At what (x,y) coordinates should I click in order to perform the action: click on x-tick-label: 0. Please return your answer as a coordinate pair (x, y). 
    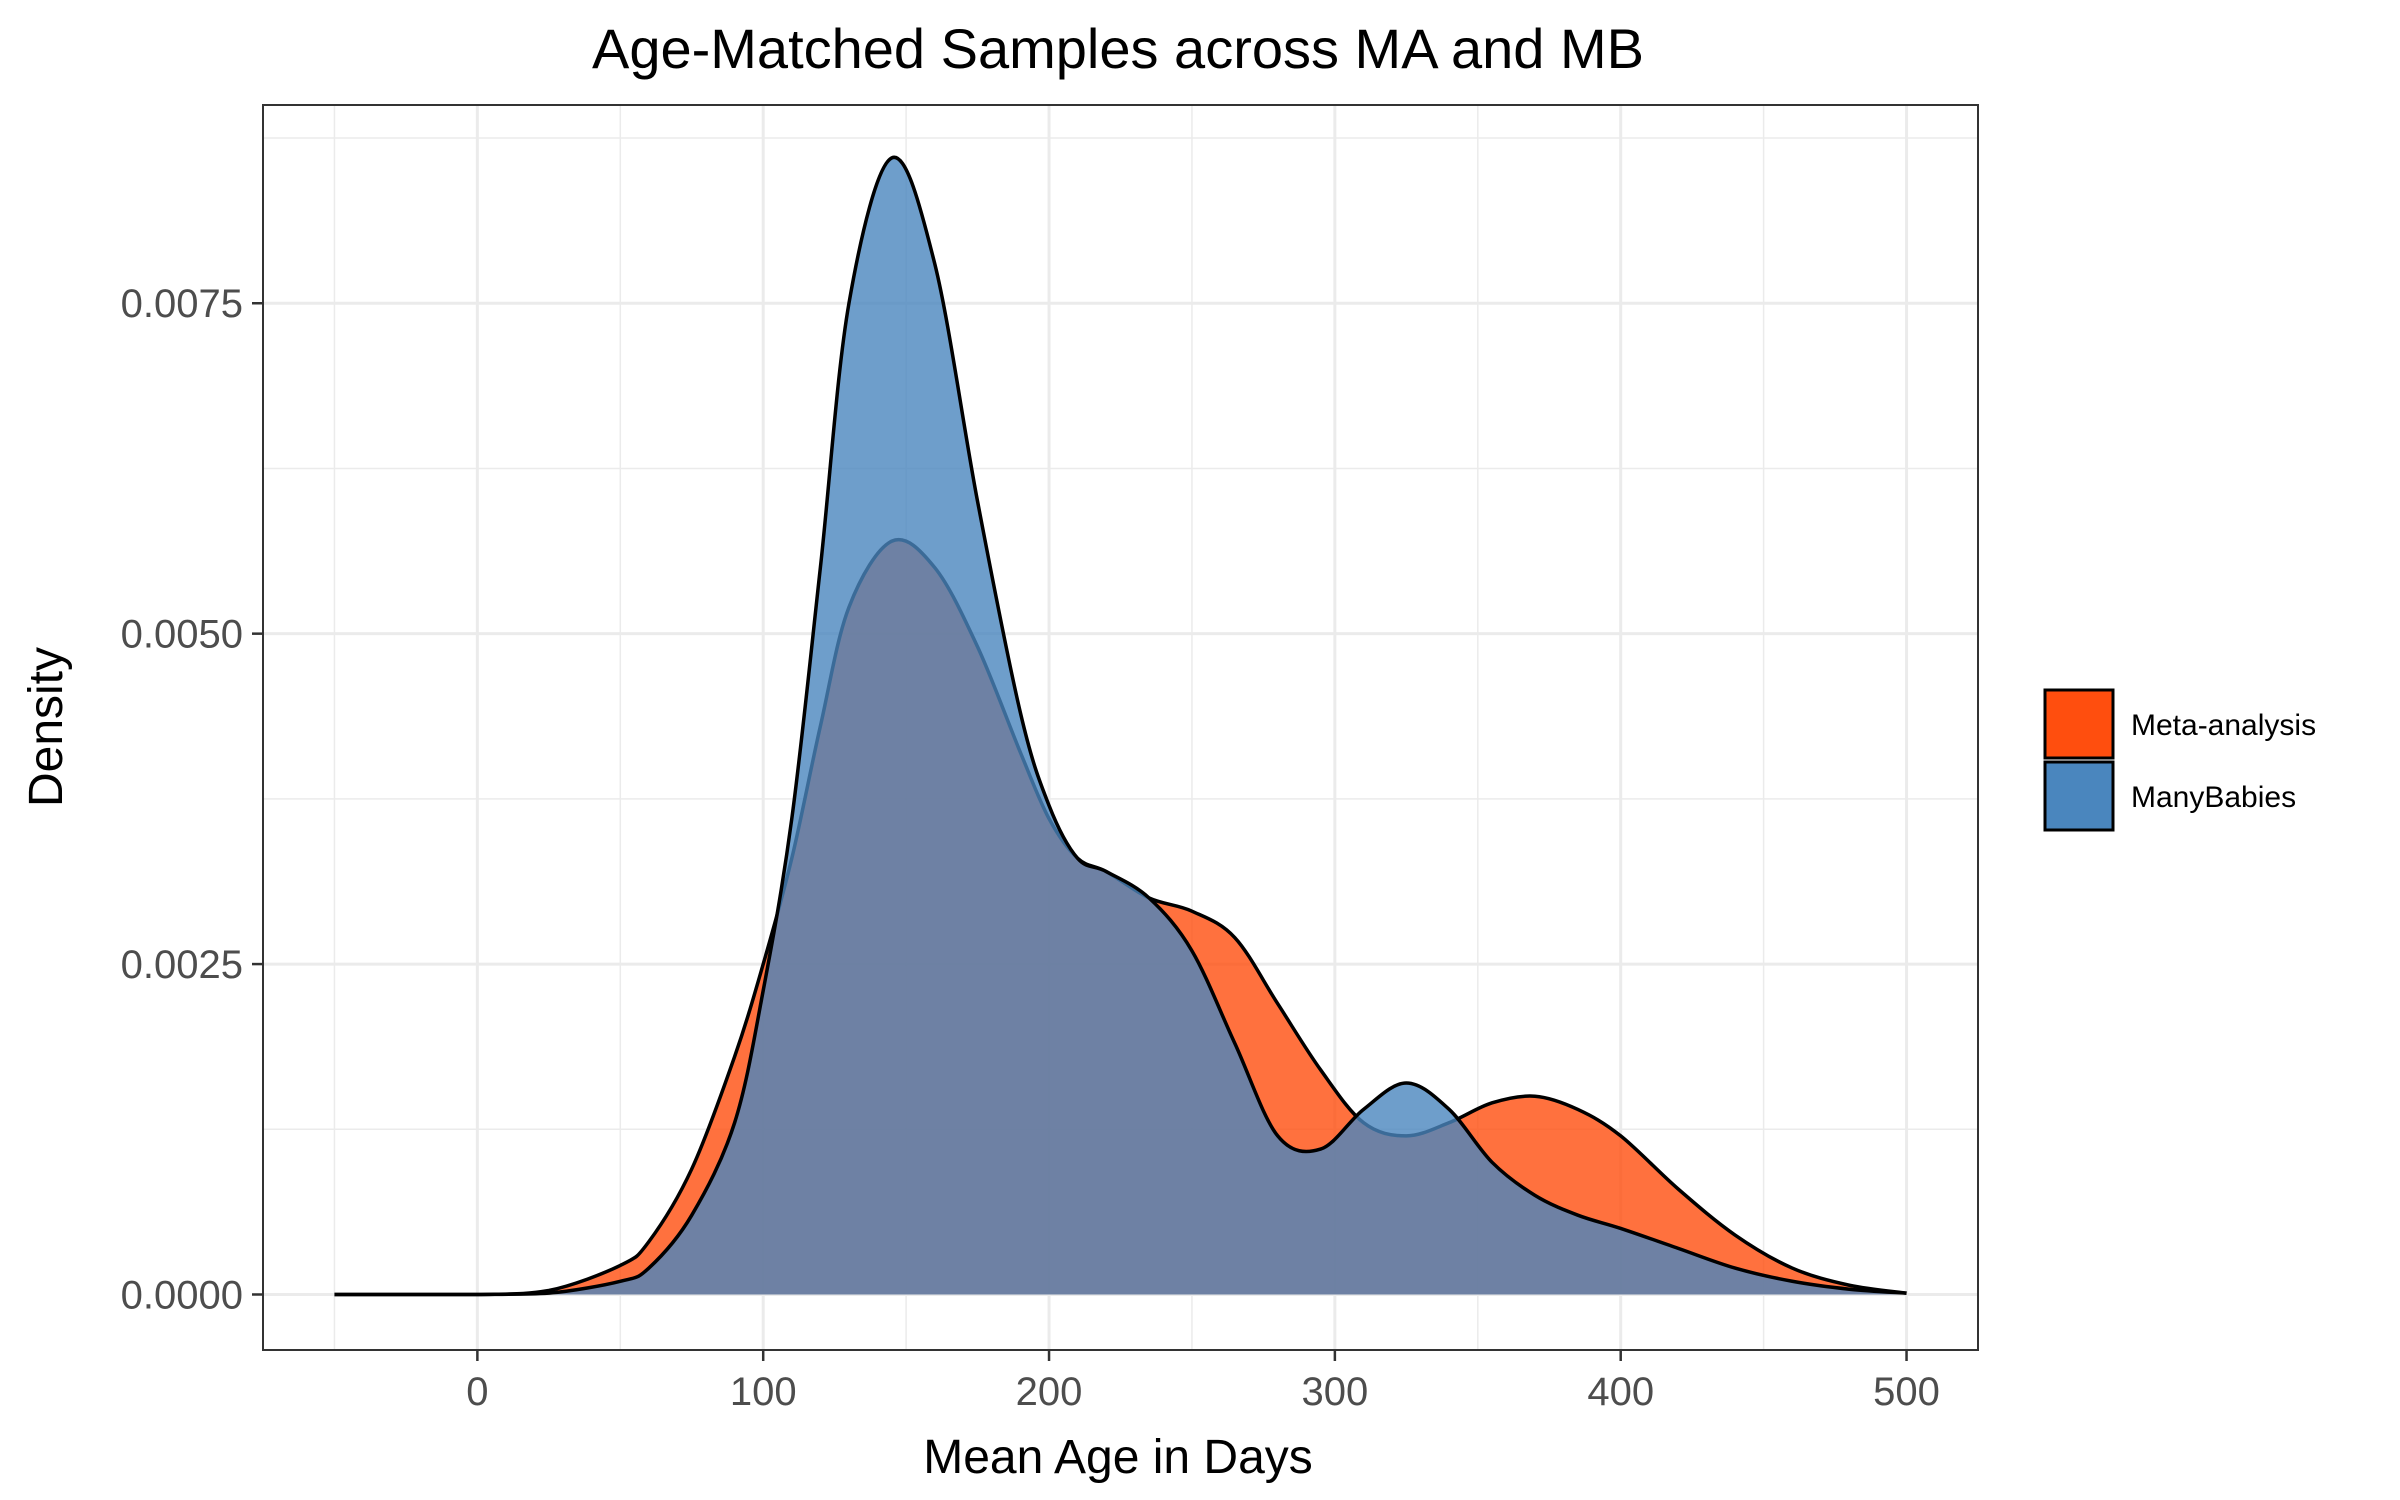
    Looking at the image, I should click on (477, 1392).